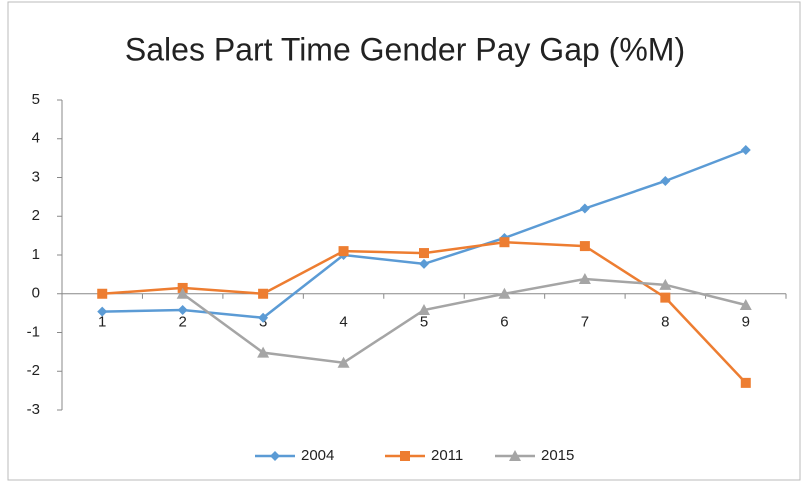  What do you see at coordinates (343, 322) in the screenshot?
I see `x-tick-label: 4` at bounding box center [343, 322].